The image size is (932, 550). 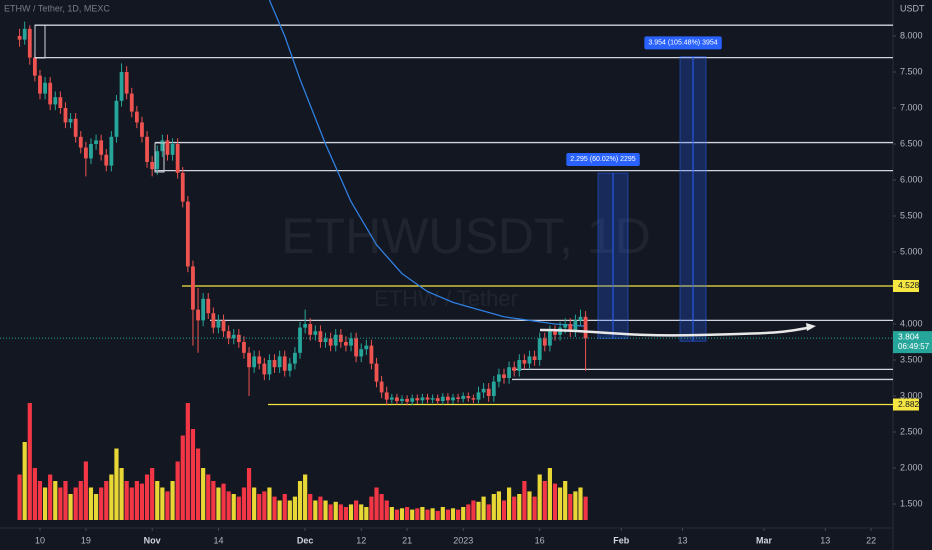 What do you see at coordinates (911, 467) in the screenshot?
I see `y-tick-label: 2.000` at bounding box center [911, 467].